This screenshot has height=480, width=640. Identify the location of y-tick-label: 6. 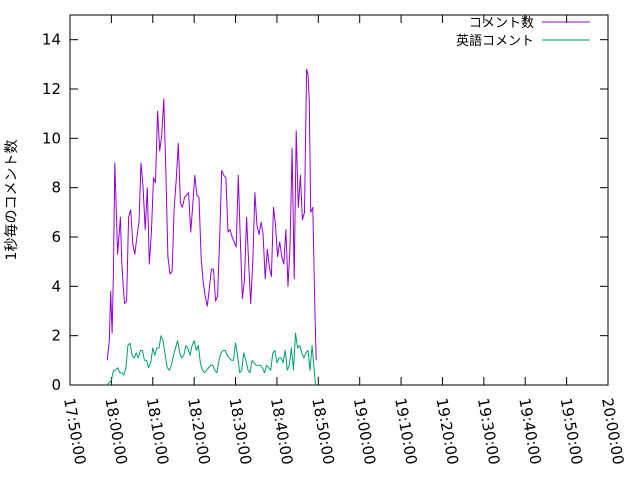
(56, 237).